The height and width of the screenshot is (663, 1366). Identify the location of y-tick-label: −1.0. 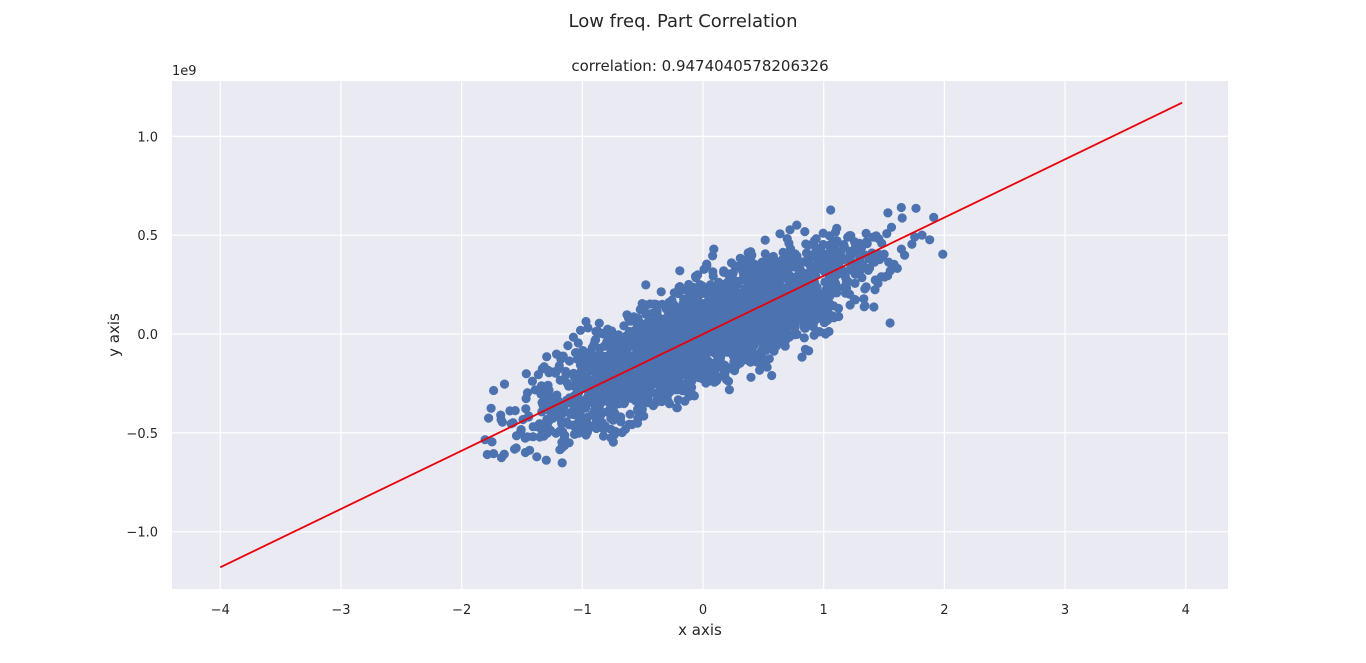
(142, 533).